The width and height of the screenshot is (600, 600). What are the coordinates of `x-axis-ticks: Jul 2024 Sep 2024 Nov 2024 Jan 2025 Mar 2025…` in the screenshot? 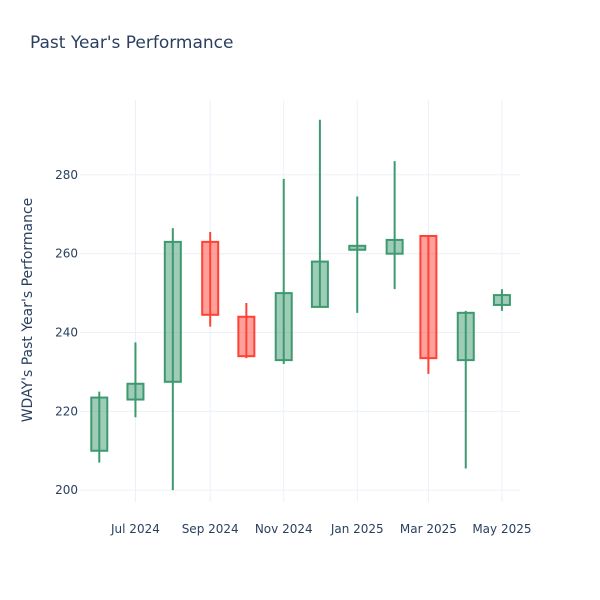 It's located at (320, 529).